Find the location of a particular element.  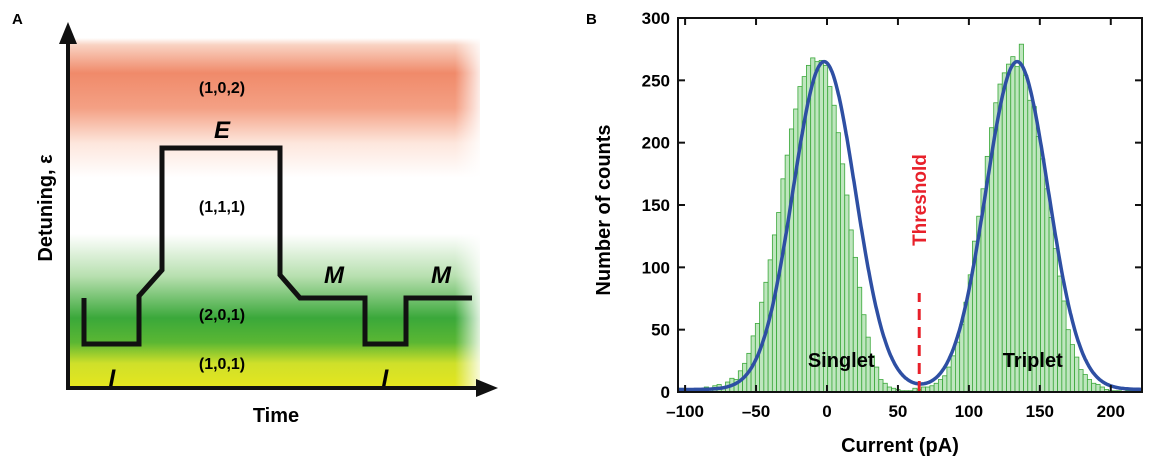

pulse-label-evolve: E is located at coordinates (222, 130).